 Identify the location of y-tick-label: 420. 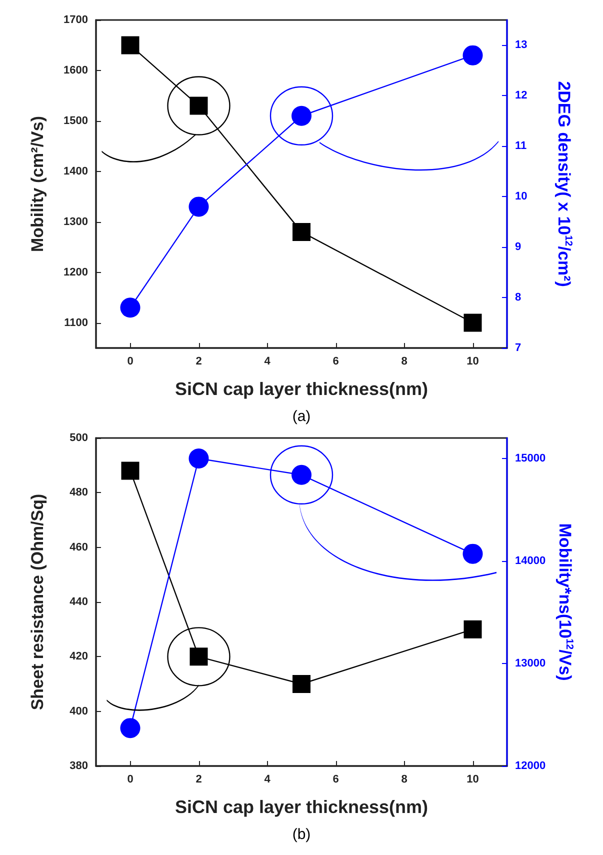
(79, 656).